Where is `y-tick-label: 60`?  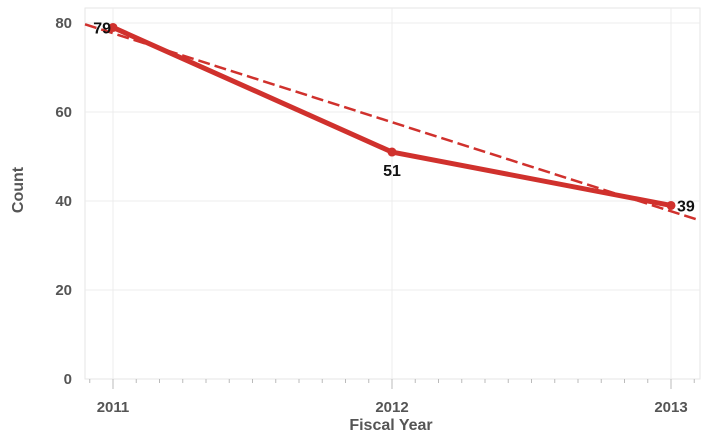
y-tick-label: 60 is located at coordinates (63, 112).